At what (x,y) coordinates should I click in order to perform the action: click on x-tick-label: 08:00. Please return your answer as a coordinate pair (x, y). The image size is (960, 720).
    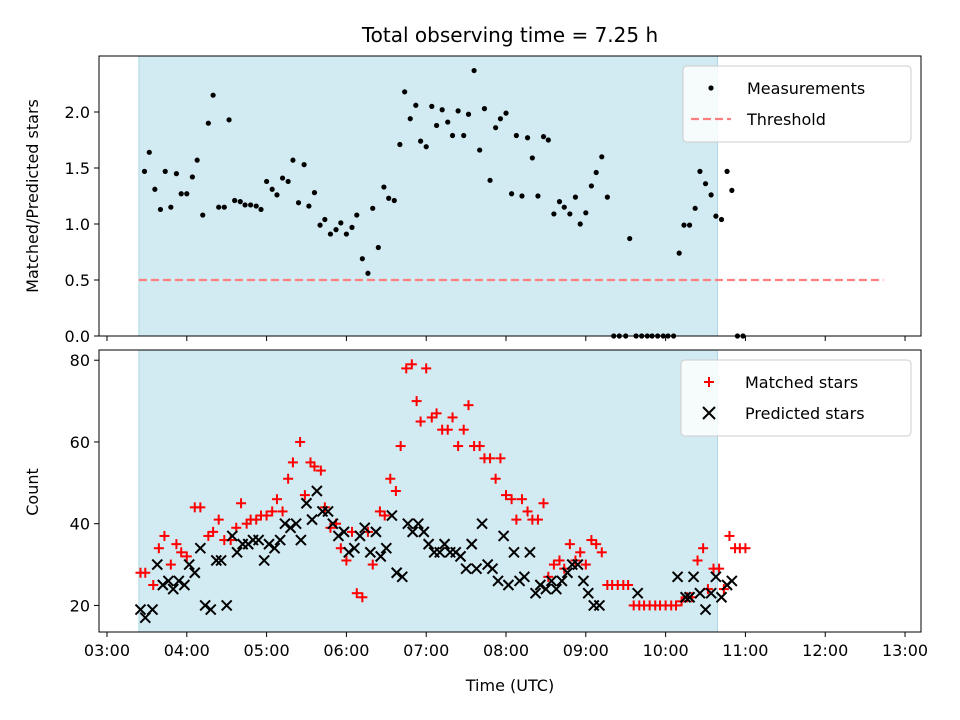
    Looking at the image, I should click on (506, 650).